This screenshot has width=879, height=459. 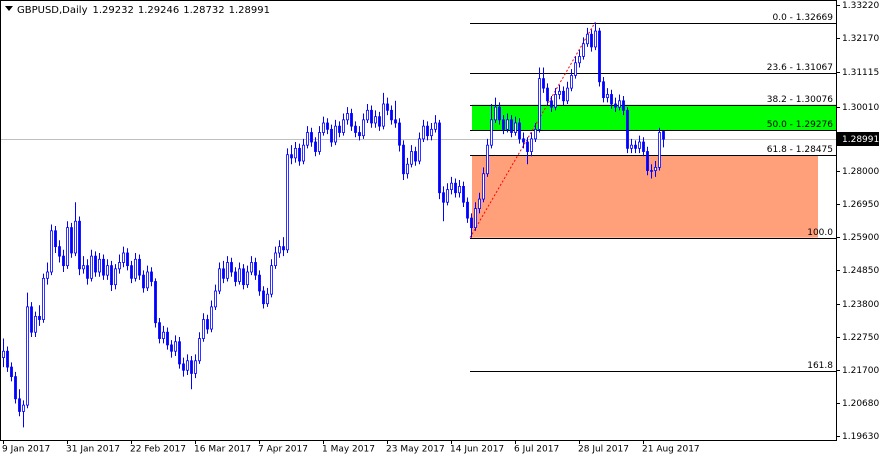 I want to click on menu-icon, so click(x=9, y=8).